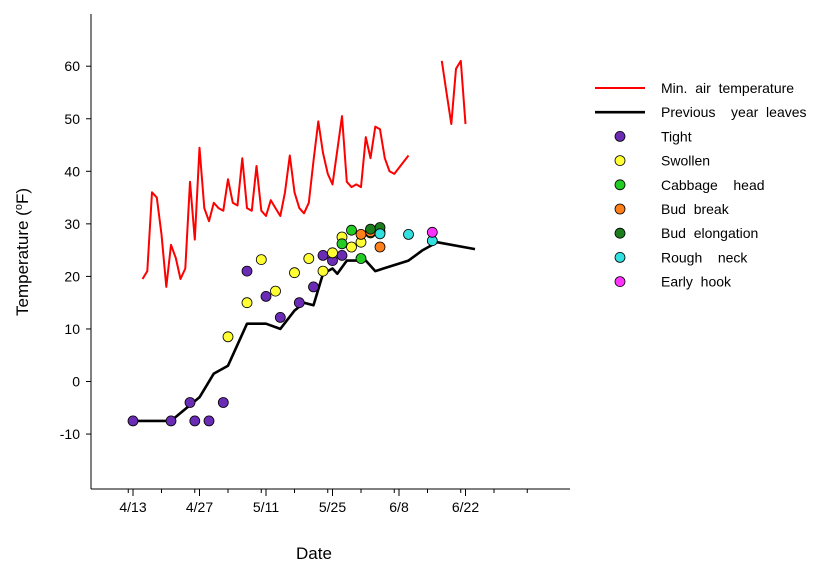  Describe the element at coordinates (727, 88) in the screenshot. I see `legend-label: Min. air temperature` at that location.